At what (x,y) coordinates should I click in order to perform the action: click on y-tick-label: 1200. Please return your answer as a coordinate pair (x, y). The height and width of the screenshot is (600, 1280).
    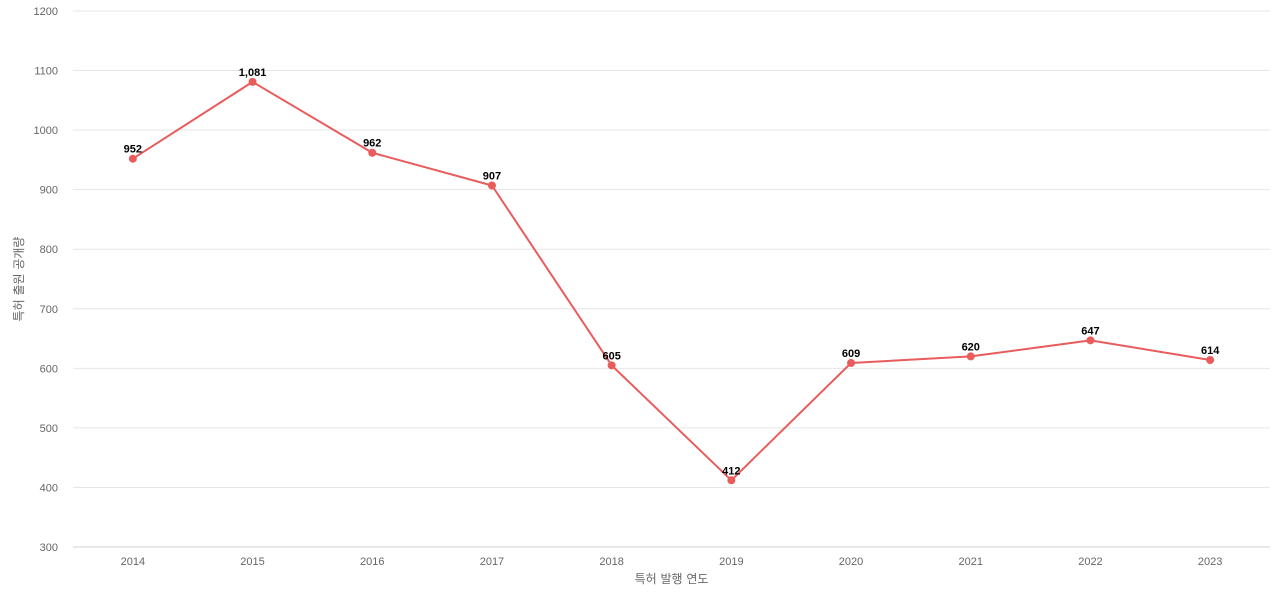
    Looking at the image, I should click on (46, 12).